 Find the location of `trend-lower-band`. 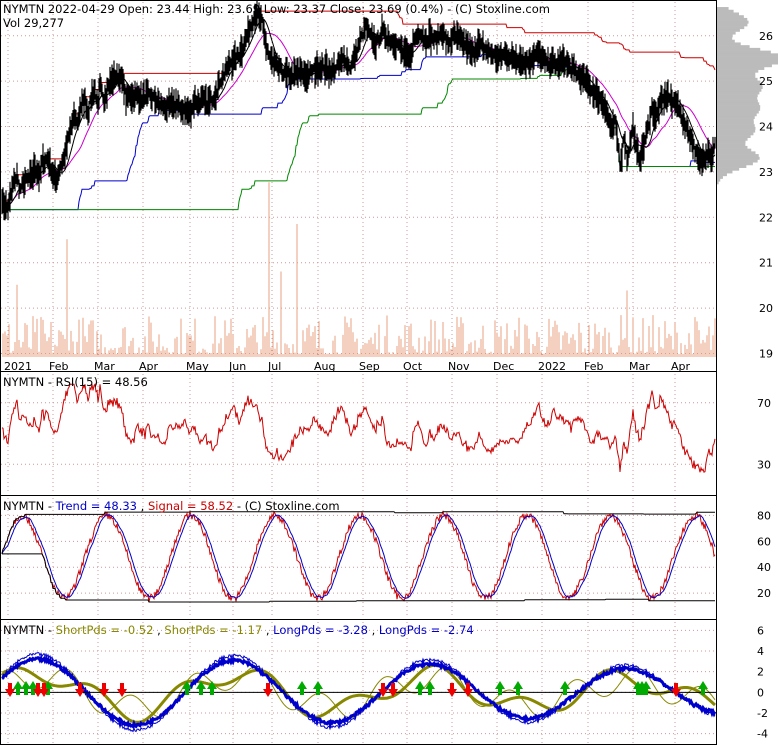

trend-lower-band is located at coordinates (358, 578).